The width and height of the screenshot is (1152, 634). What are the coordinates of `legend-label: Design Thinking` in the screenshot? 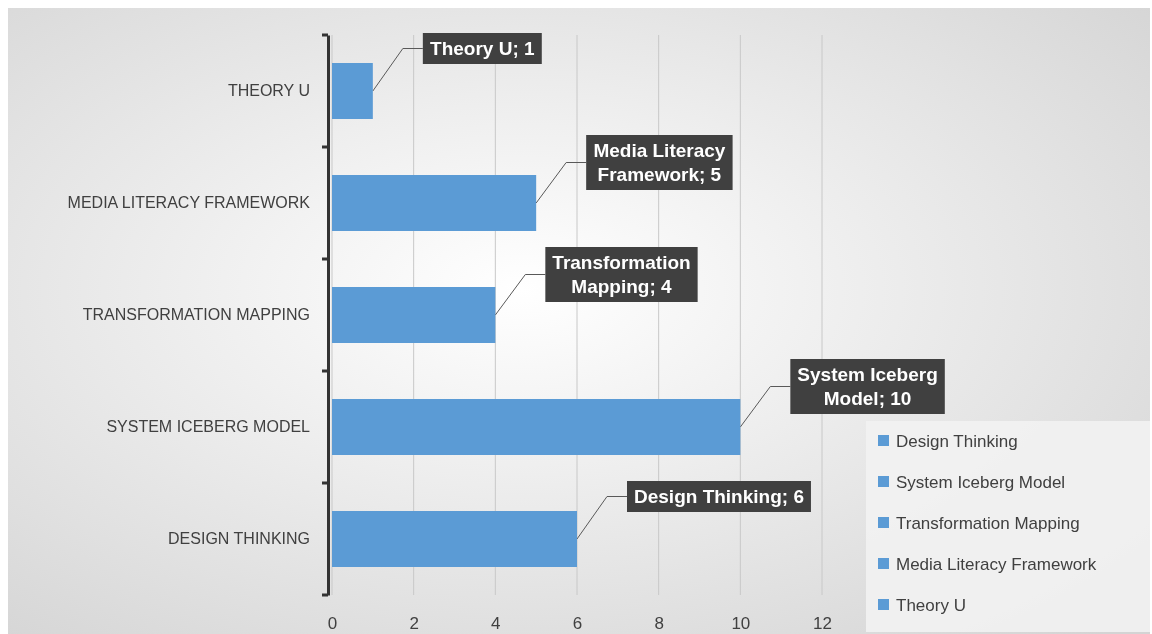 It's located at (957, 441).